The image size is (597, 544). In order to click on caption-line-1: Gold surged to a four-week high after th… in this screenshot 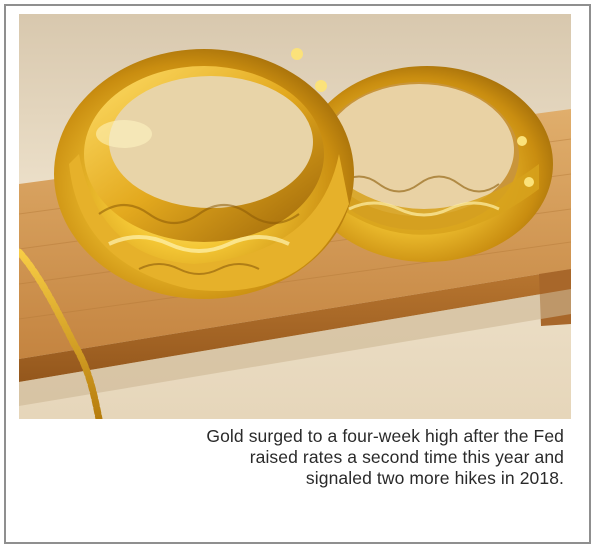, I will do `click(385, 436)`.